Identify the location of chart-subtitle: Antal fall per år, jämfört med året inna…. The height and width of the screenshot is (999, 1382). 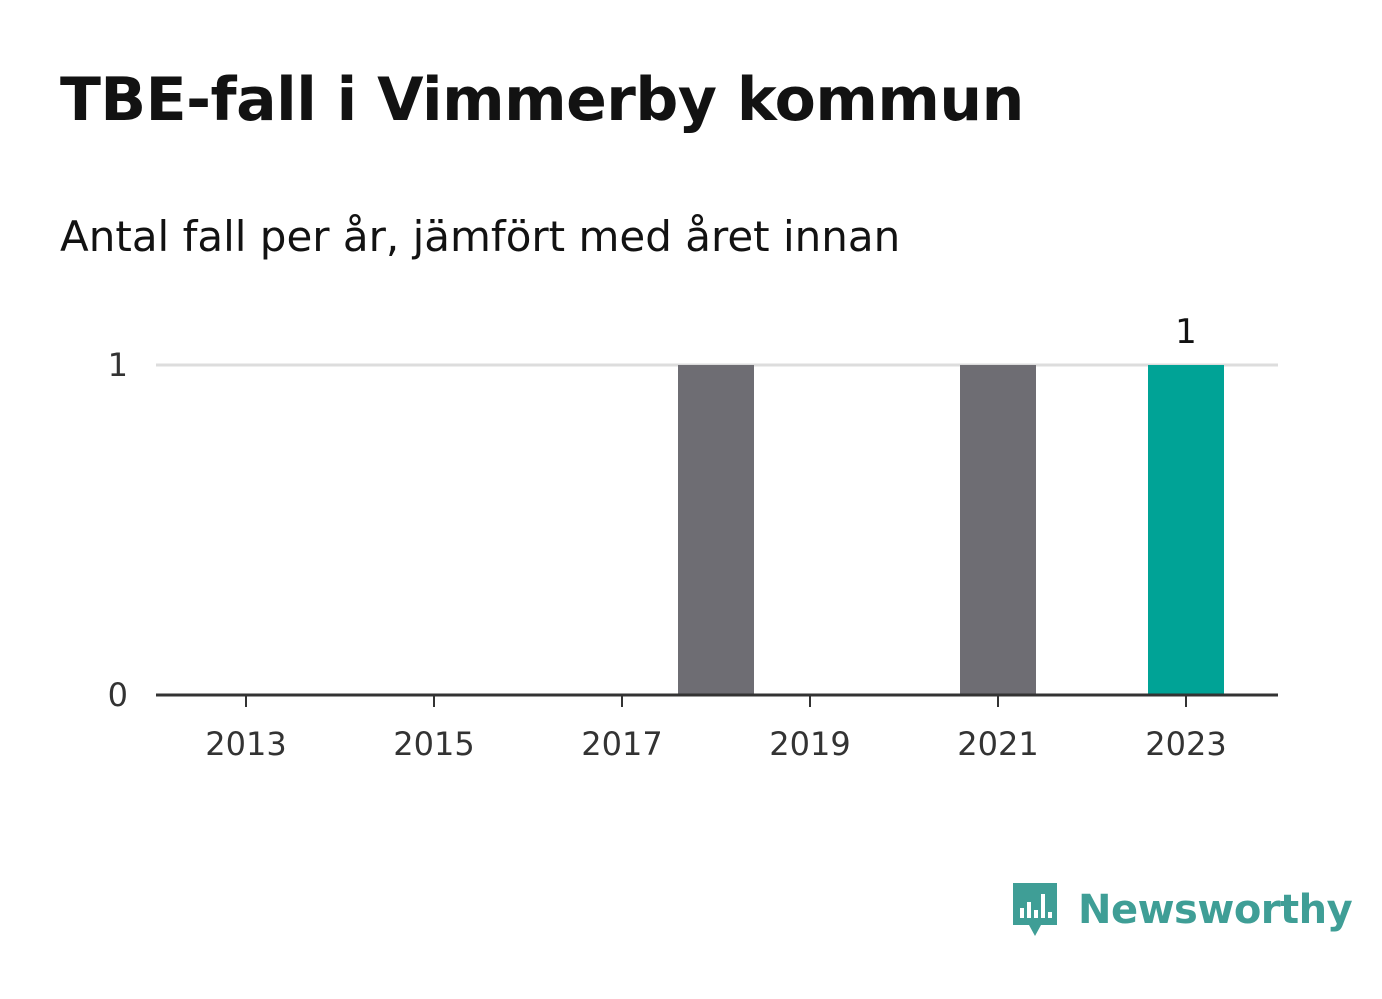
(480, 236).